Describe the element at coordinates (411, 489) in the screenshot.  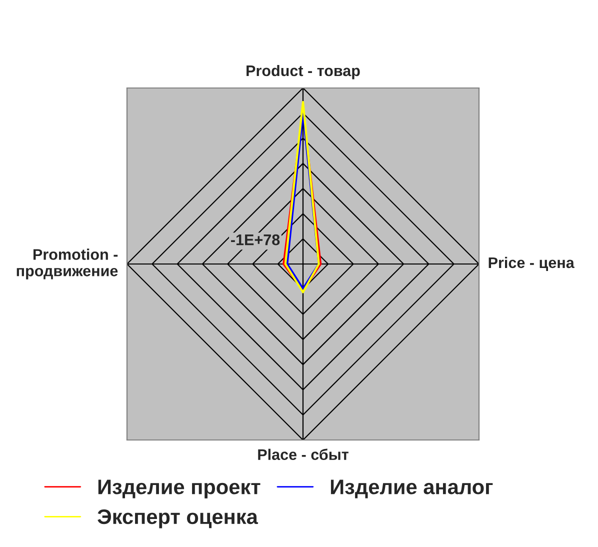
I see `legend-label: Изделие аналог` at that location.